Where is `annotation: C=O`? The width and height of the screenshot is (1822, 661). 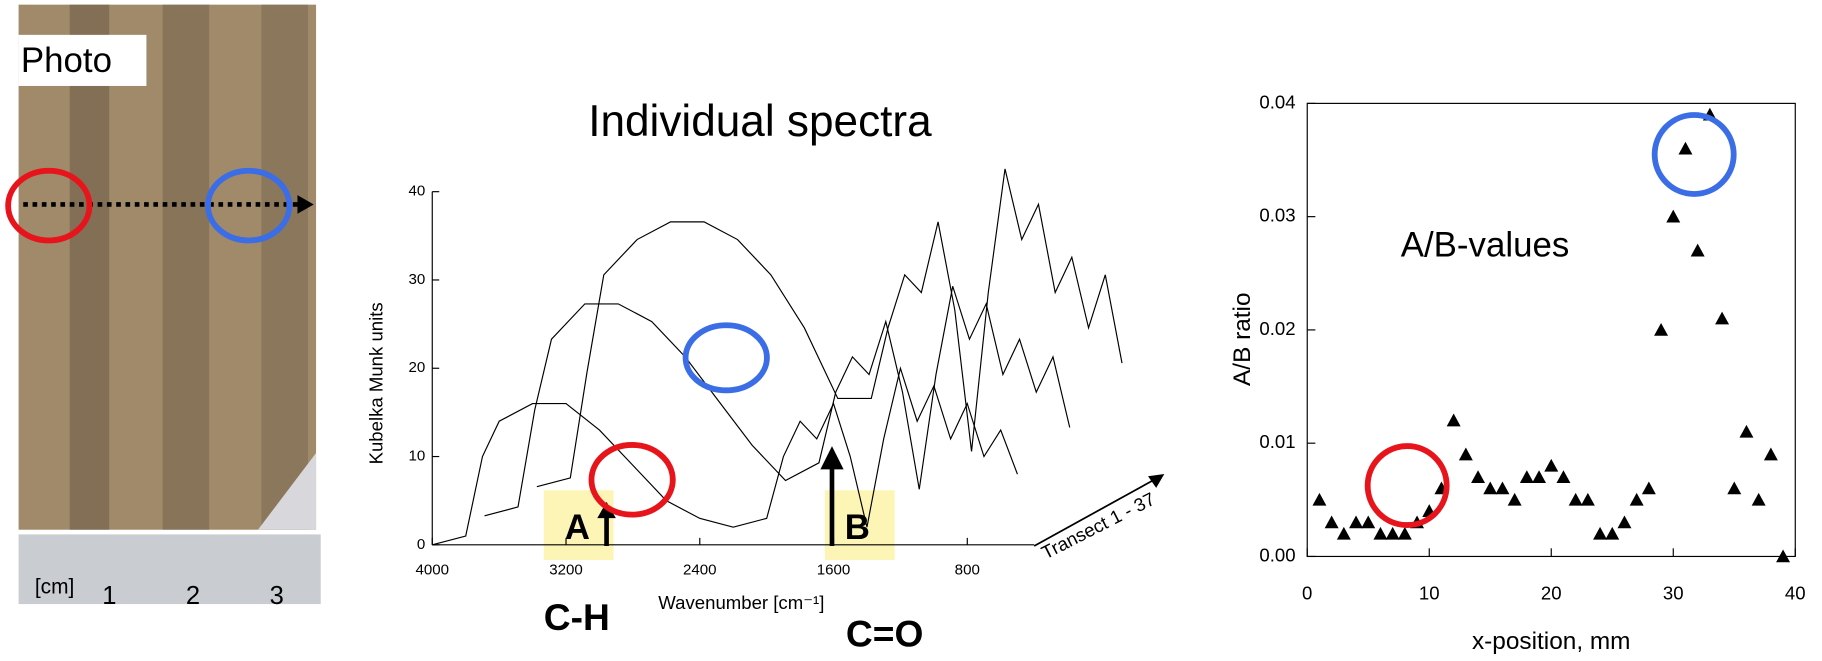 annotation: C=O is located at coordinates (884, 633).